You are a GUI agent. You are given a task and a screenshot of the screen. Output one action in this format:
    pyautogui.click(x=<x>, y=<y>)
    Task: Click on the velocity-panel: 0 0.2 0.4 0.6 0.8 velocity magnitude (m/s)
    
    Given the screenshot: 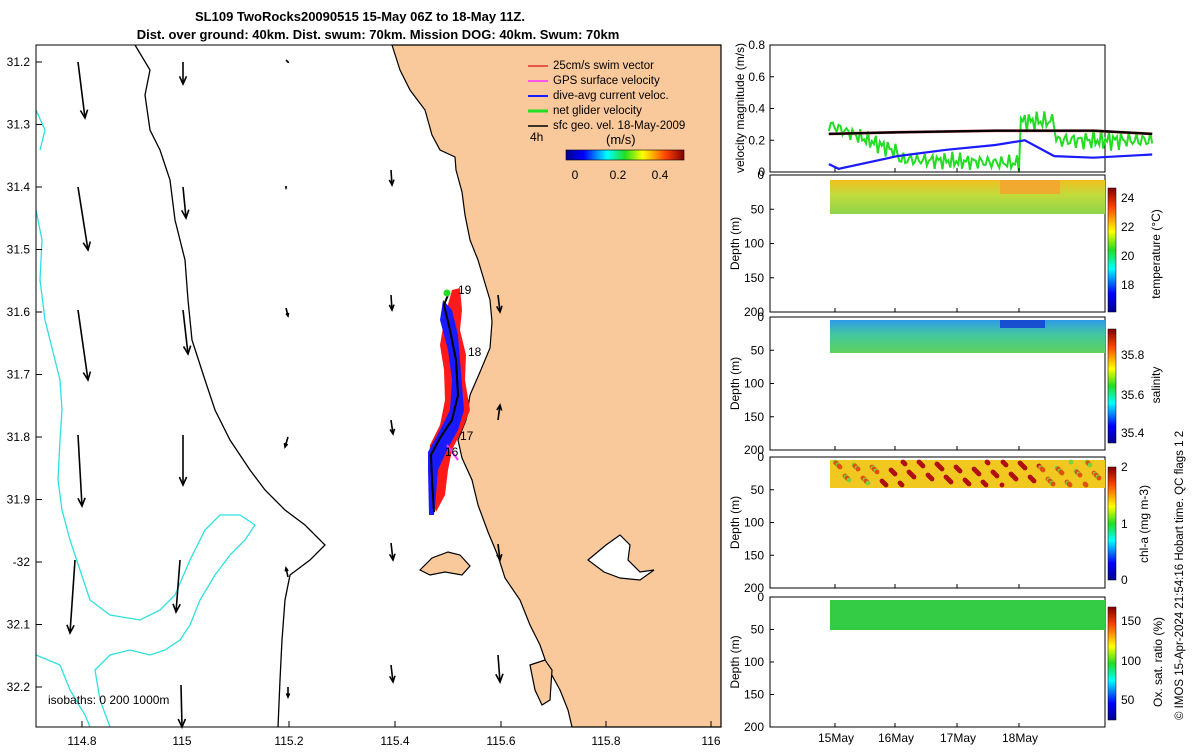 What is the action you would take?
    pyautogui.click(x=943, y=108)
    